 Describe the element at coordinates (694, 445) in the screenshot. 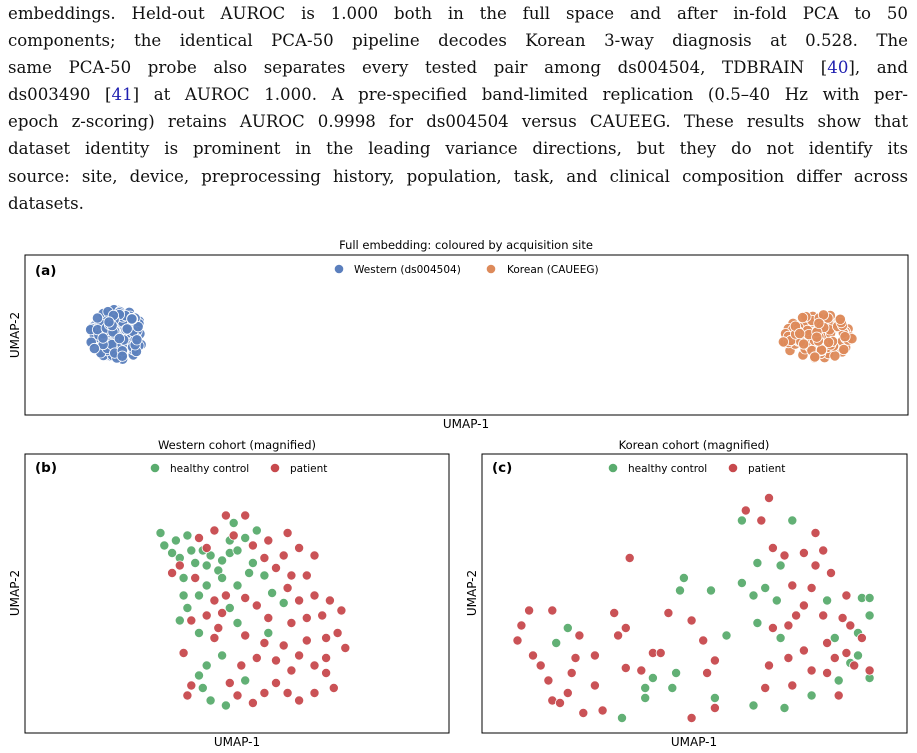

I see `panel-c-title: Korean cohort (magnified)` at that location.